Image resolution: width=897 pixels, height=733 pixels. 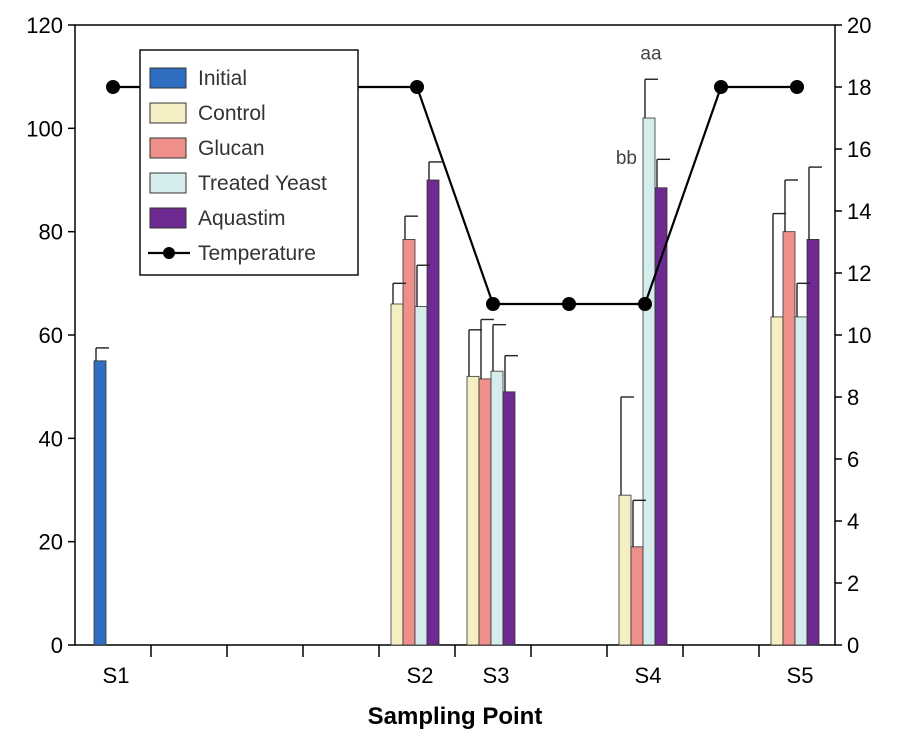 I want to click on y-left-tick-label: 100, so click(x=44, y=128).